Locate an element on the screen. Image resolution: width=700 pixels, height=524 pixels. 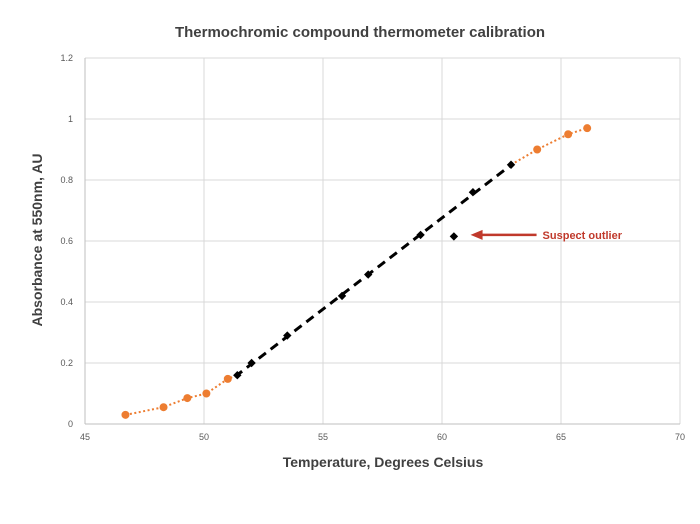
x-tick-label: 55 is located at coordinates (323, 437).